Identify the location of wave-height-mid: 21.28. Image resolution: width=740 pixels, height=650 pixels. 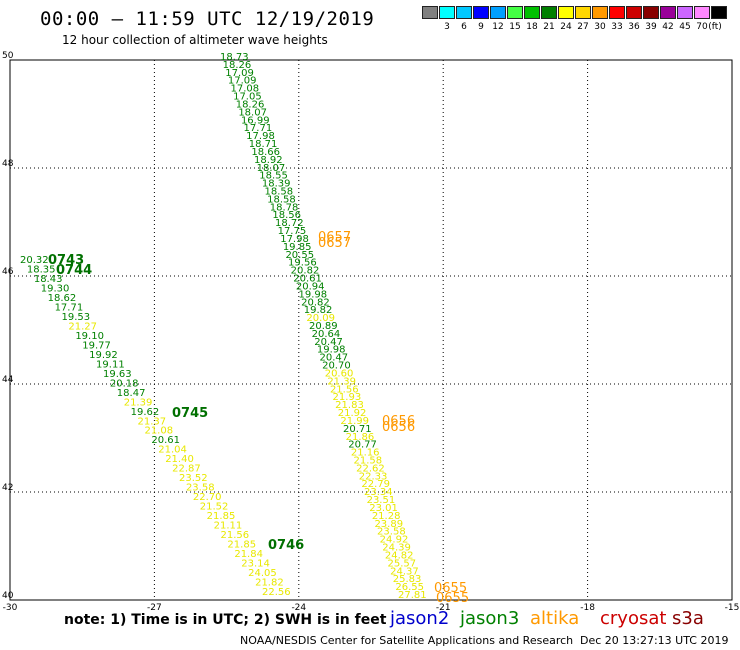
(386, 516).